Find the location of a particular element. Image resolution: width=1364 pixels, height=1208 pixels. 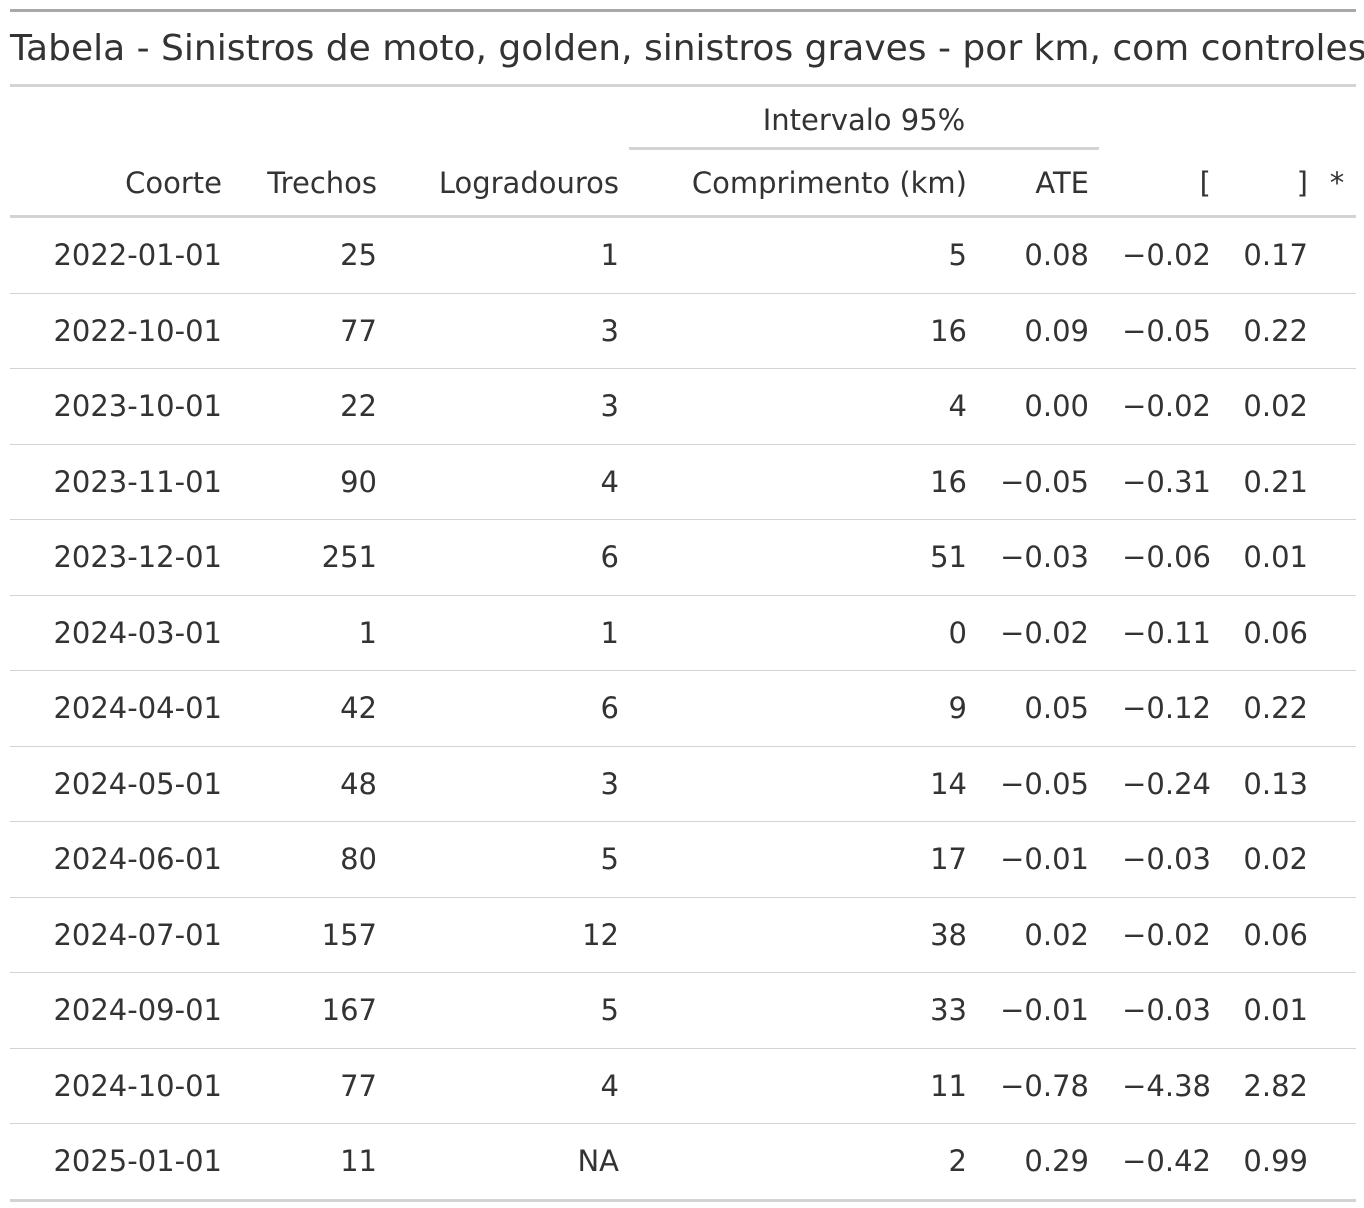

cell-ate: 0.00 is located at coordinates (1038, 406).